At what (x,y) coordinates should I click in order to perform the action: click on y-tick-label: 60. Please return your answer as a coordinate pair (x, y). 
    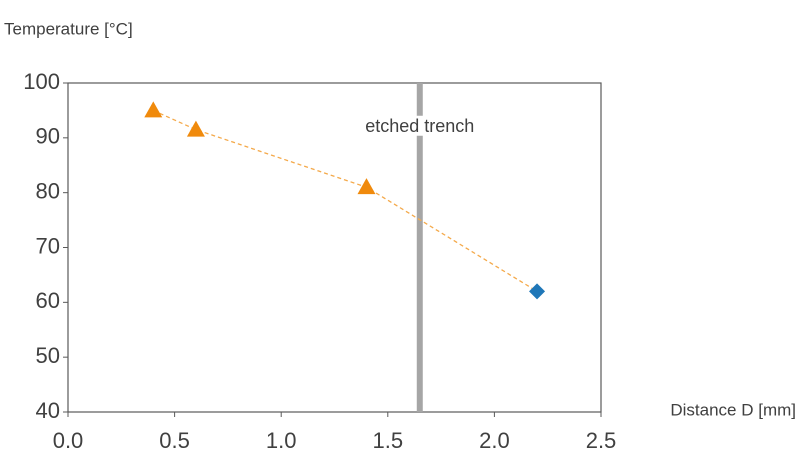
    Looking at the image, I should click on (48, 300).